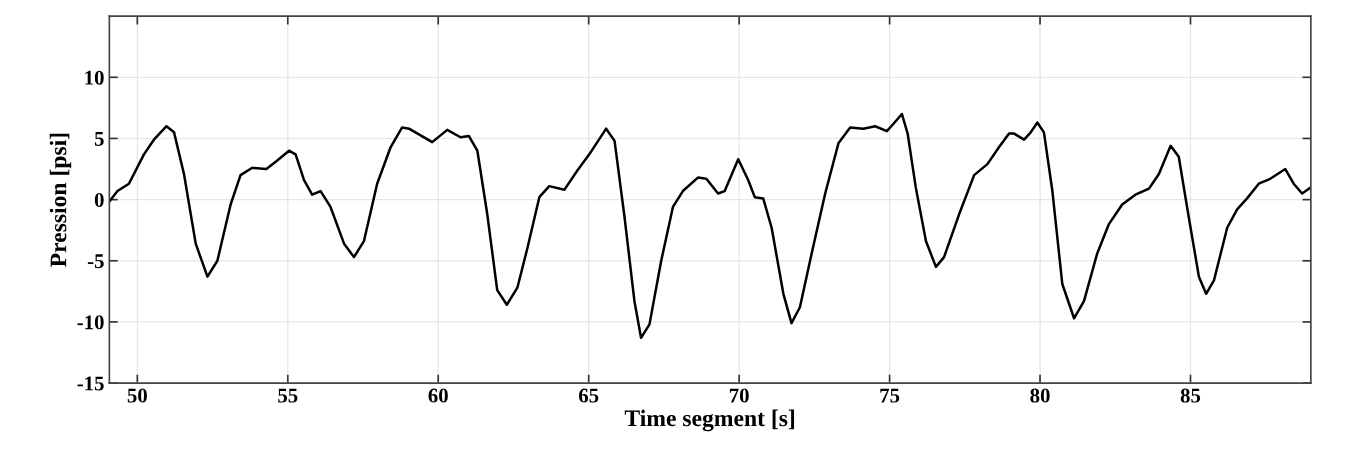  Describe the element at coordinates (709, 420) in the screenshot. I see `x-axis-title: Time segment [s]` at that location.